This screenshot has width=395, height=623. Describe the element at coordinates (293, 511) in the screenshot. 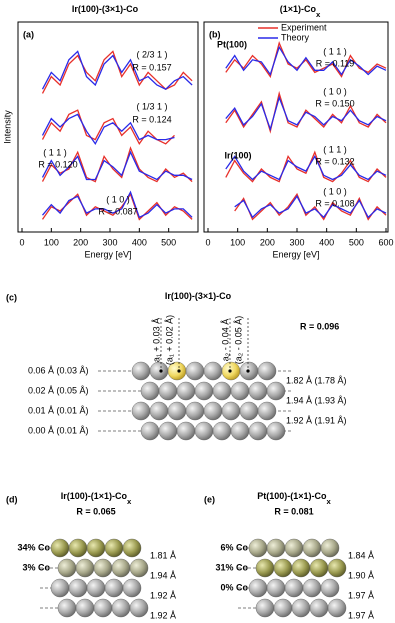

I see `r-factor: R = 0.081` at that location.